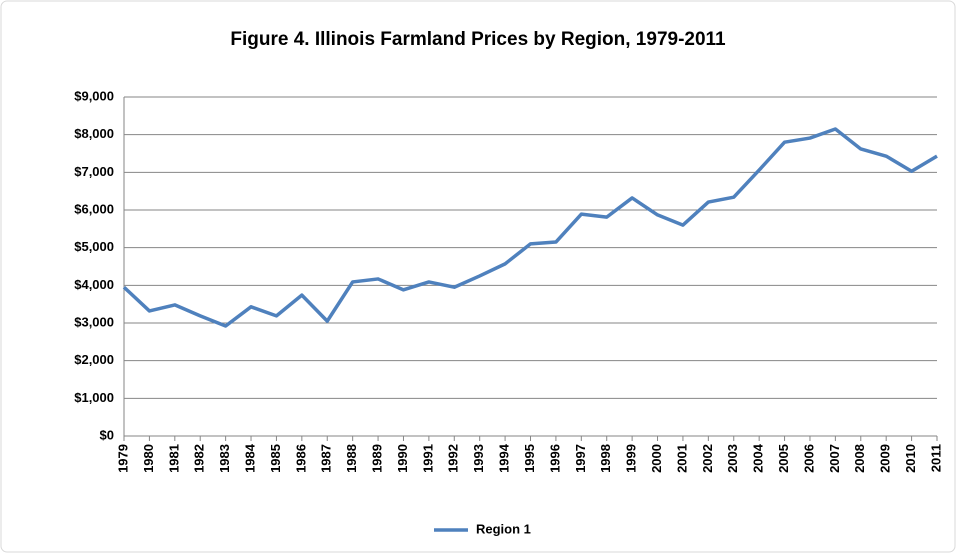  Describe the element at coordinates (300, 458) in the screenshot. I see `x-tick-label: 1986` at that location.